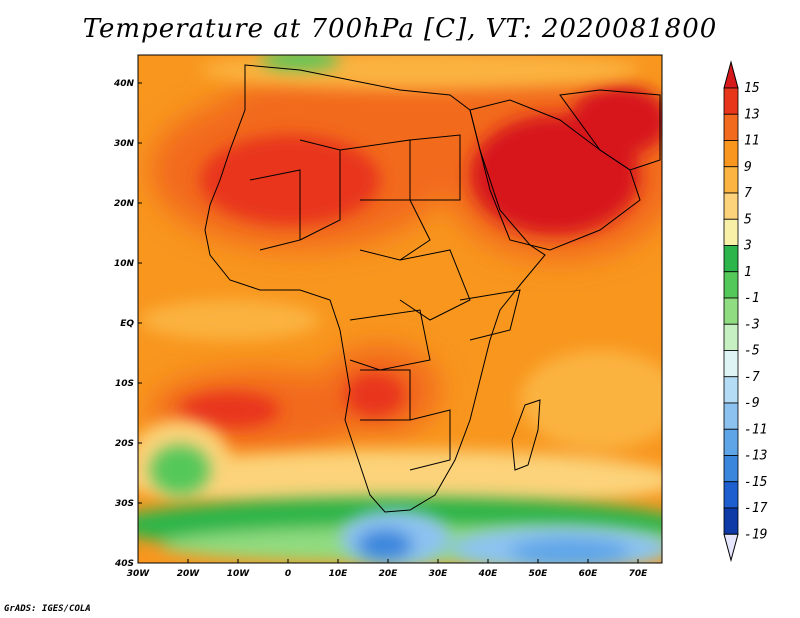 The height and width of the screenshot is (618, 800). What do you see at coordinates (339, 574) in the screenshot?
I see `longitude-tick-label: 10E` at bounding box center [339, 574].